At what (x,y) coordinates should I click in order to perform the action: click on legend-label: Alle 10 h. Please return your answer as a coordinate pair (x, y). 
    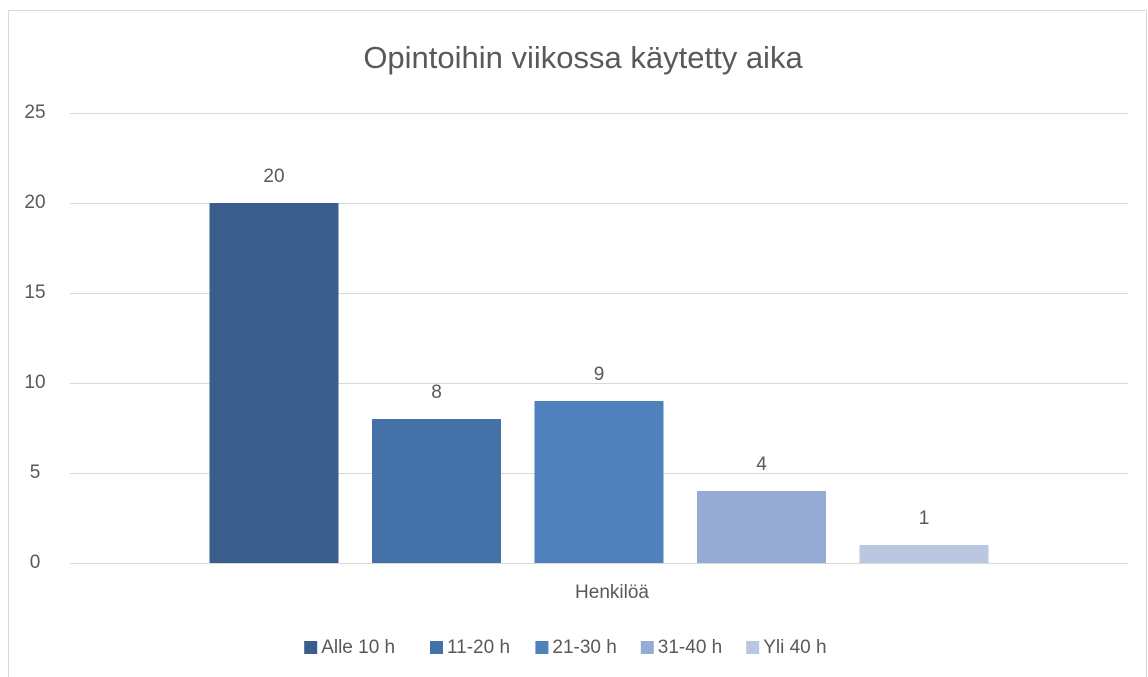
    Looking at the image, I should click on (358, 647).